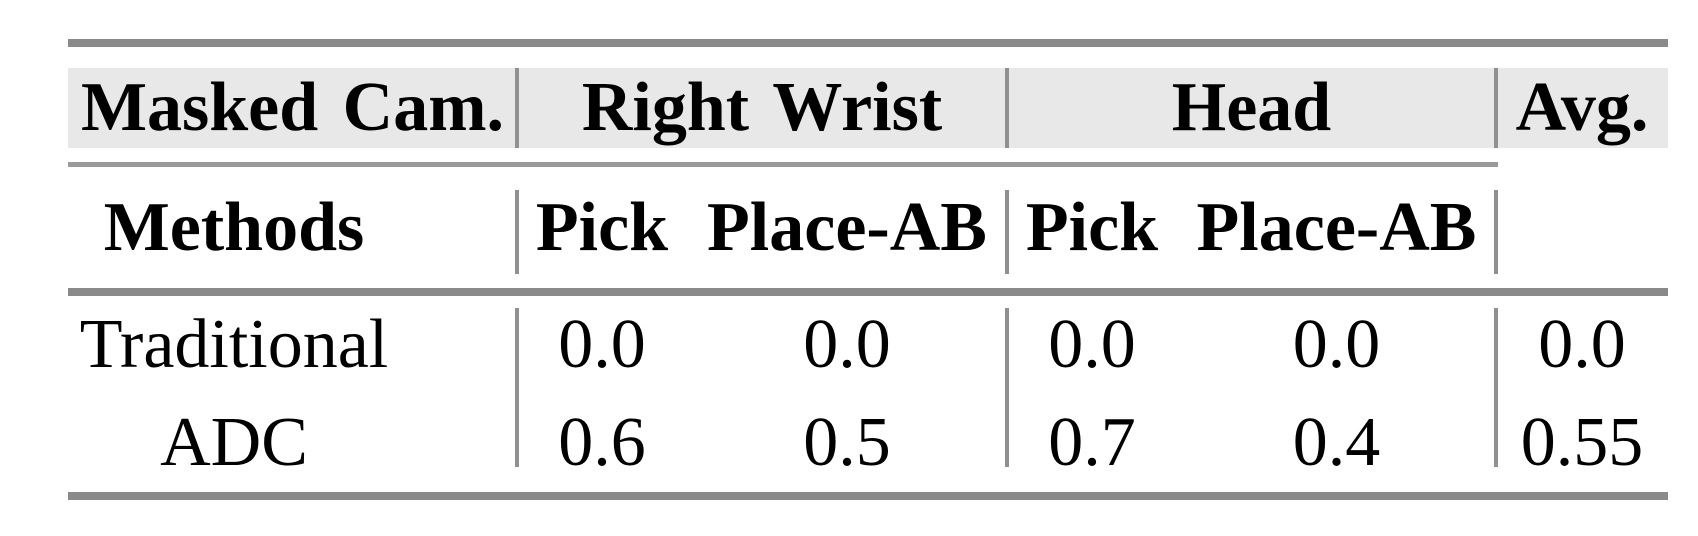 The image size is (1698, 536). I want to click on table-bottom-rule, so click(868, 496).